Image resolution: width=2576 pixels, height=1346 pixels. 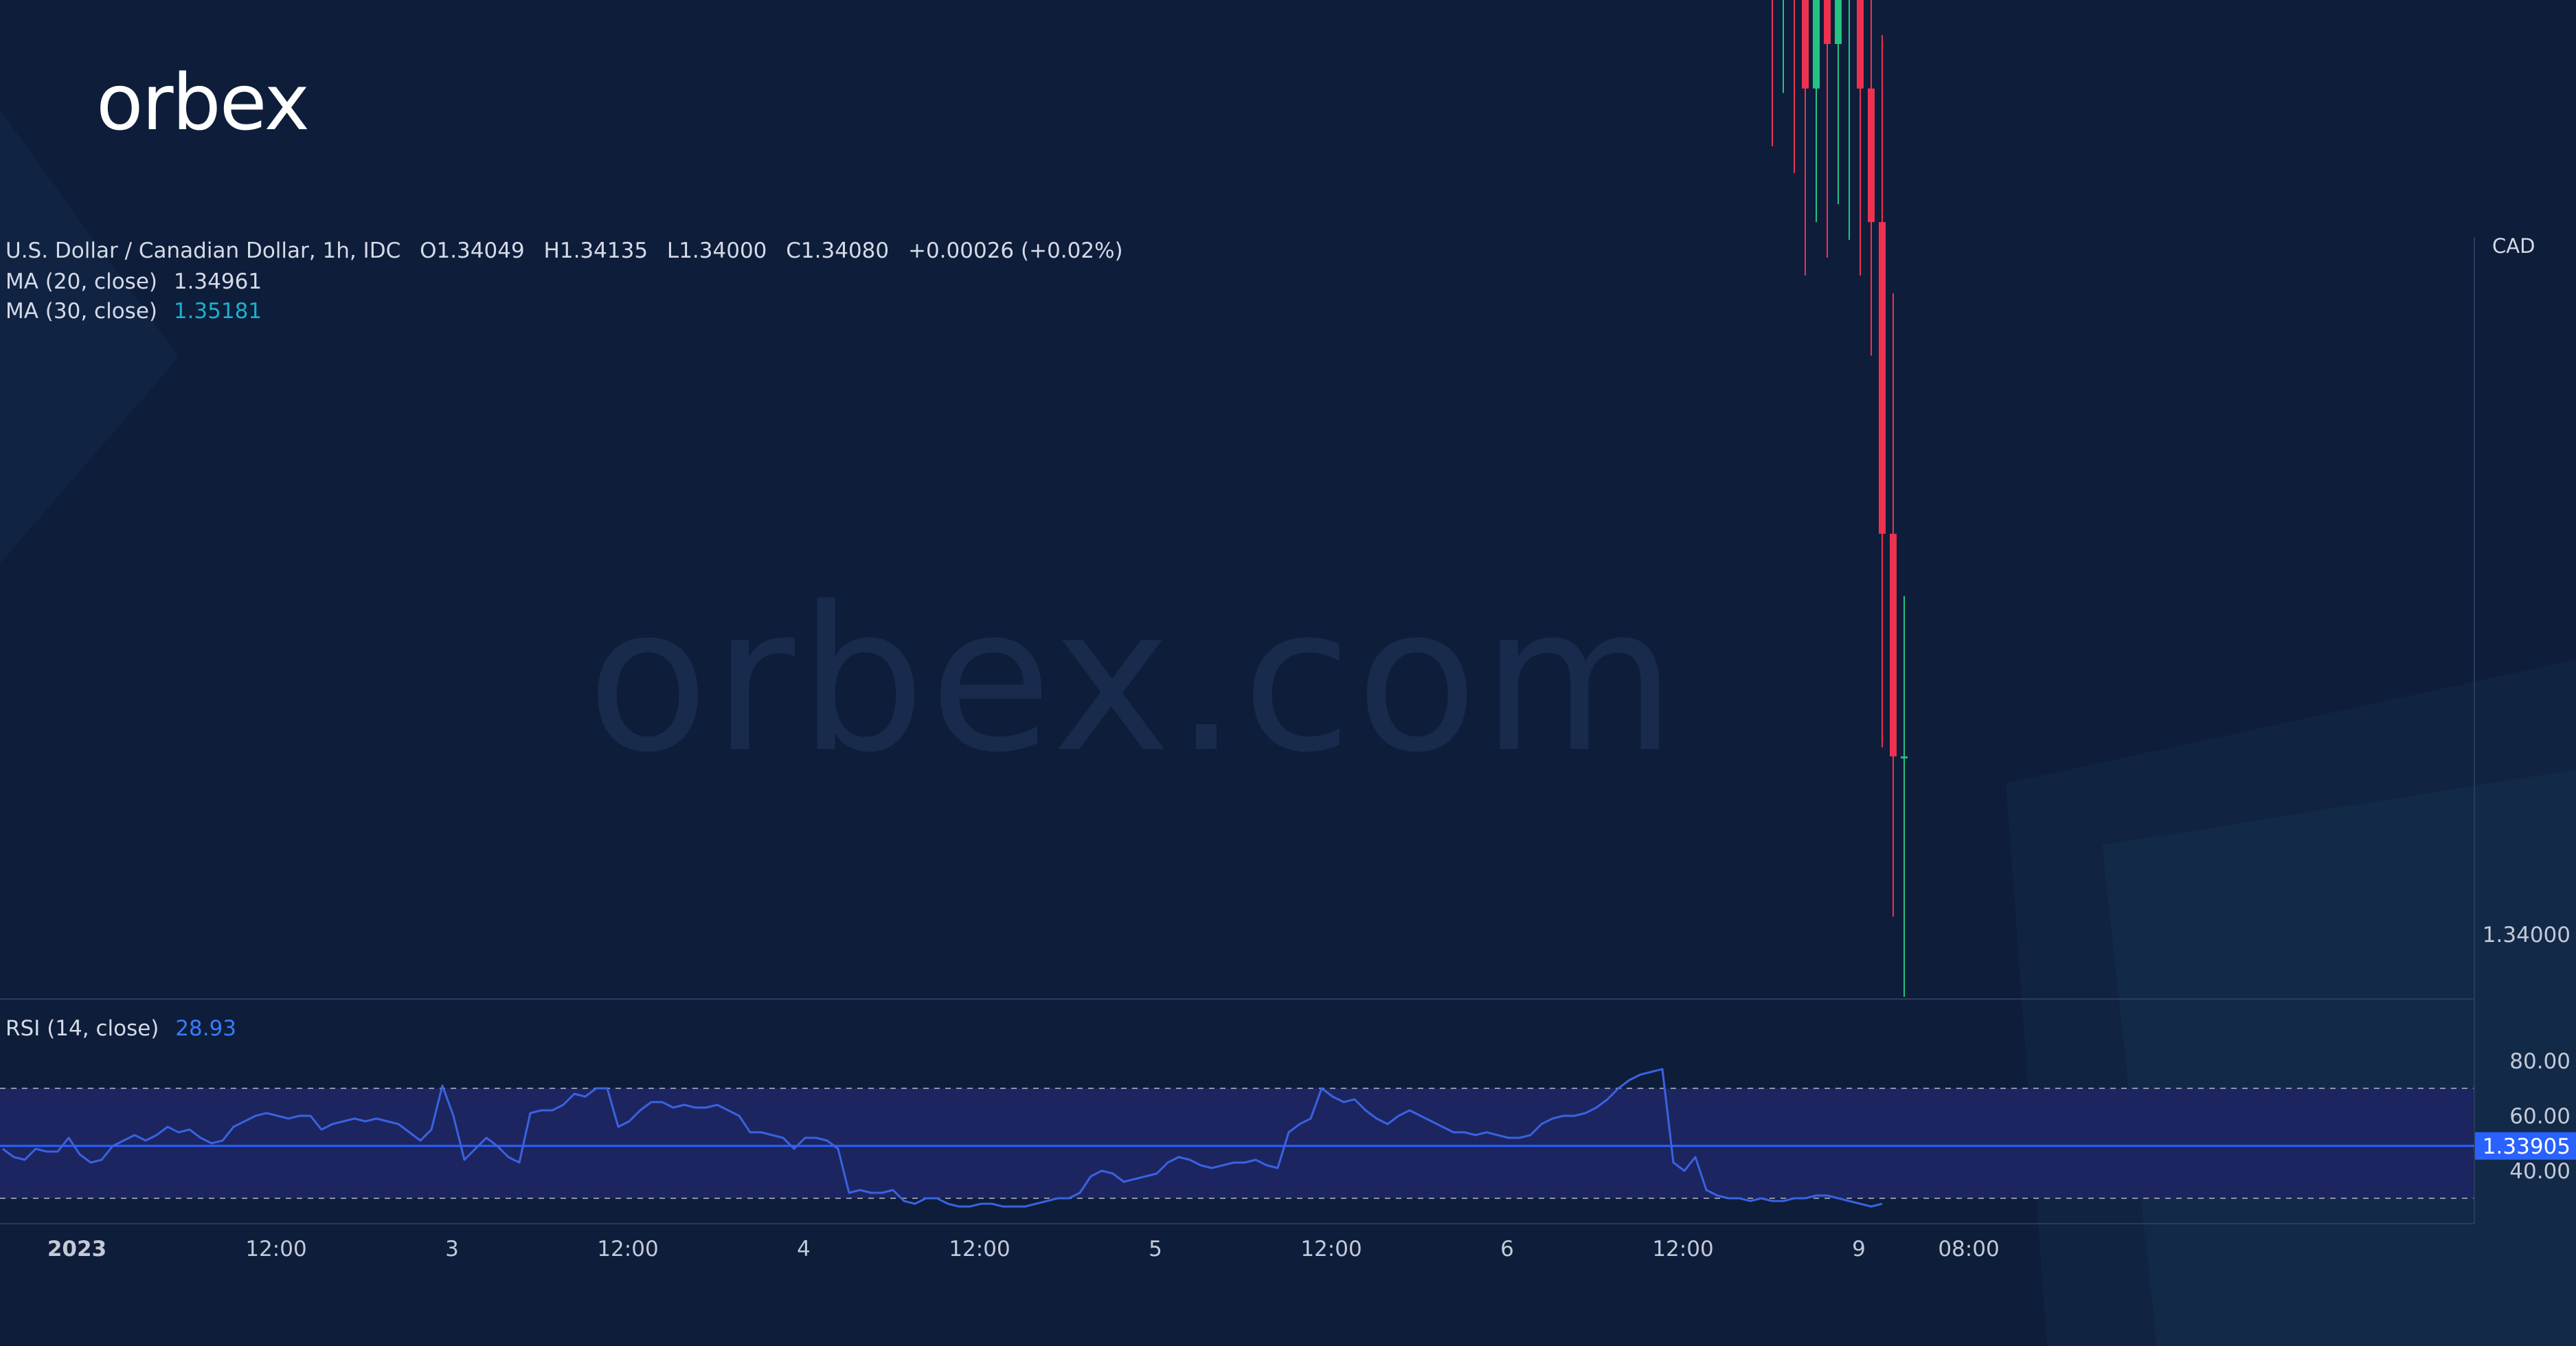 What do you see at coordinates (1968, 1249) in the screenshot?
I see `time-tick-11: 08:00` at bounding box center [1968, 1249].